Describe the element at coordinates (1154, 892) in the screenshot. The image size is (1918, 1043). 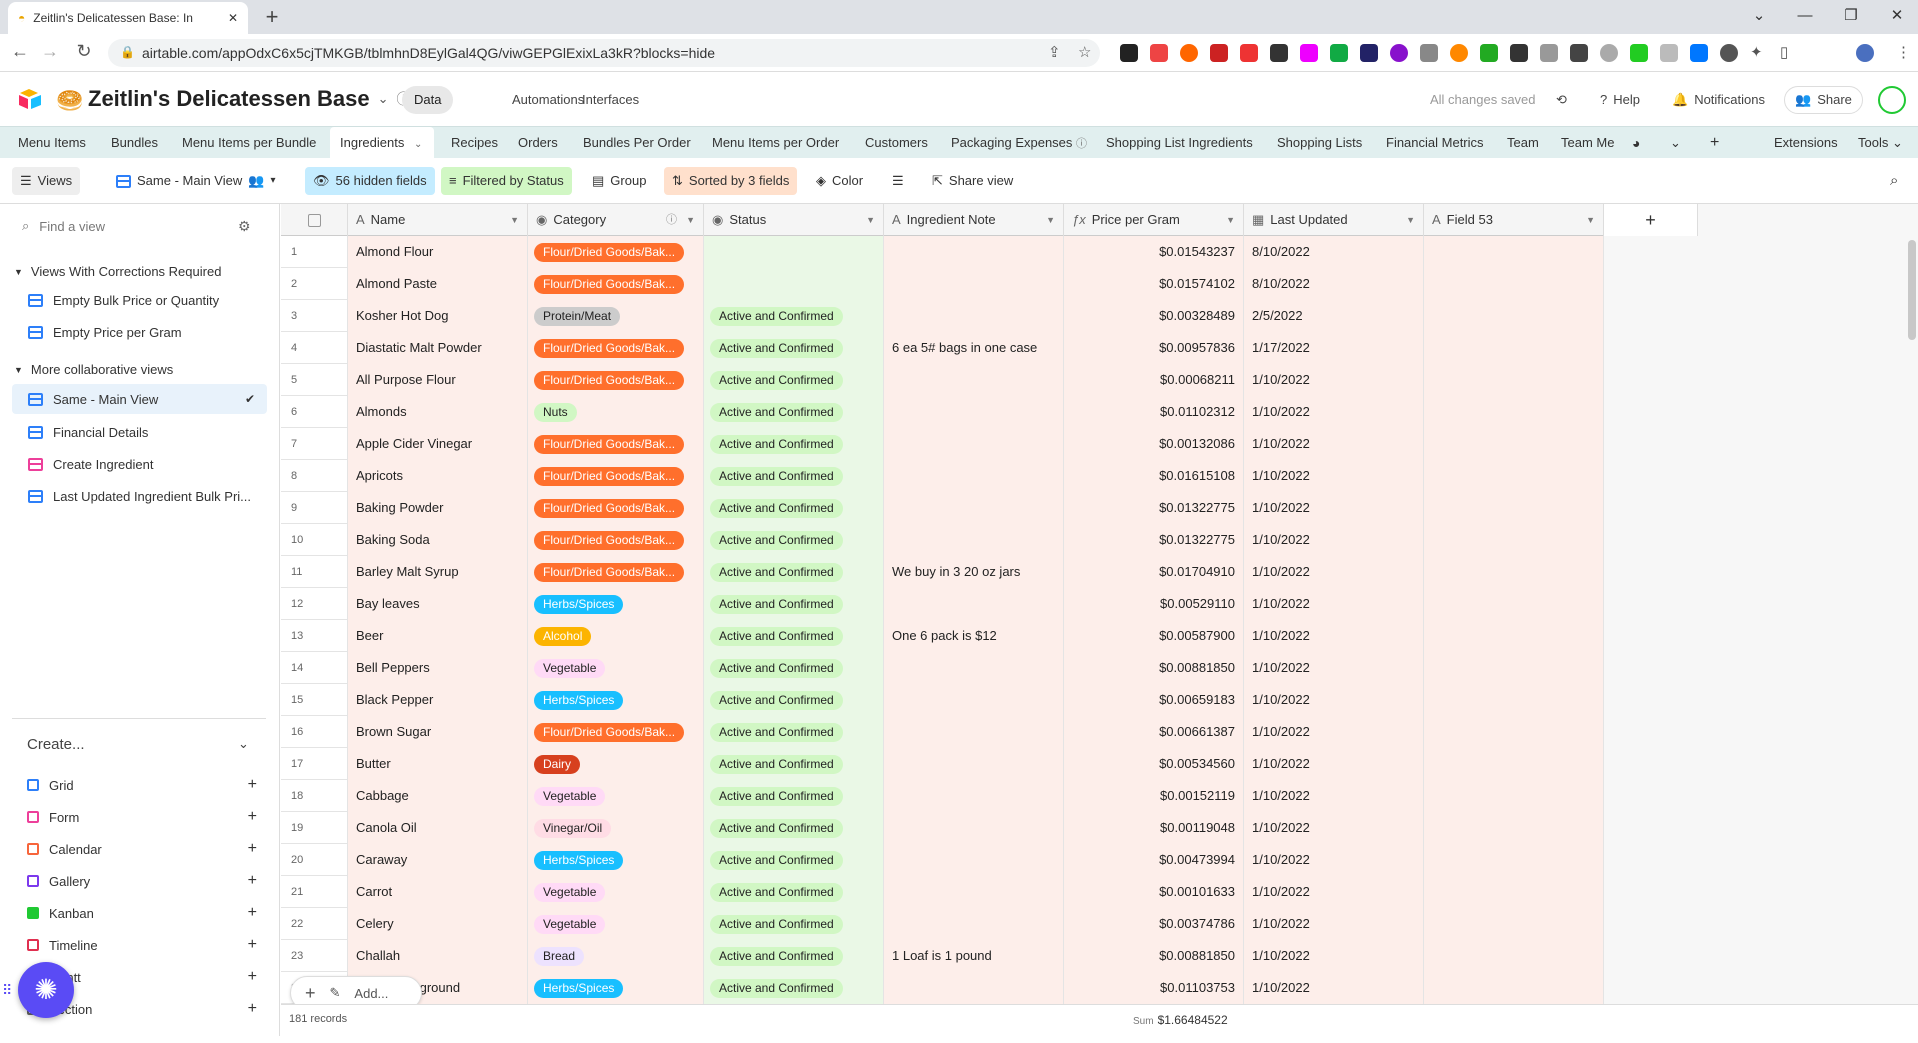
I see `cell-price-per-gram: $0.00101633` at that location.